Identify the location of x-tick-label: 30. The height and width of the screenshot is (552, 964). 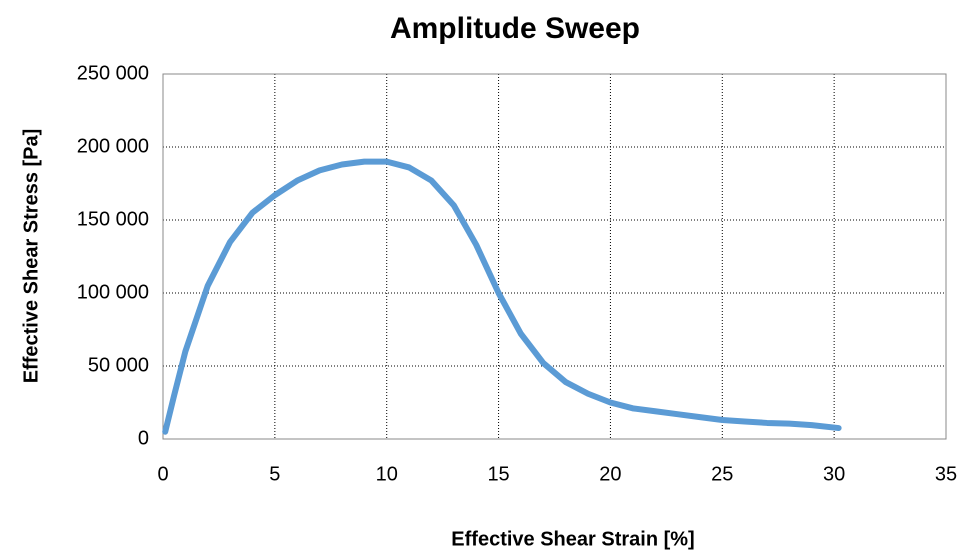
(834, 474).